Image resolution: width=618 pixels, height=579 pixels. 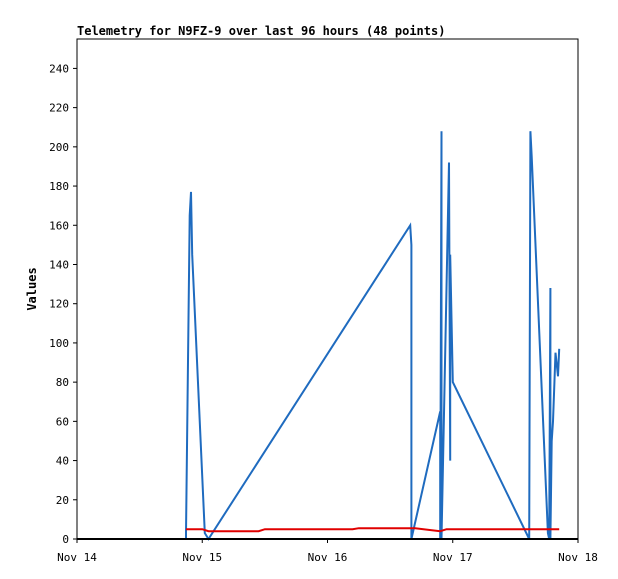 I want to click on y-tick-label: 180, so click(x=59, y=186).